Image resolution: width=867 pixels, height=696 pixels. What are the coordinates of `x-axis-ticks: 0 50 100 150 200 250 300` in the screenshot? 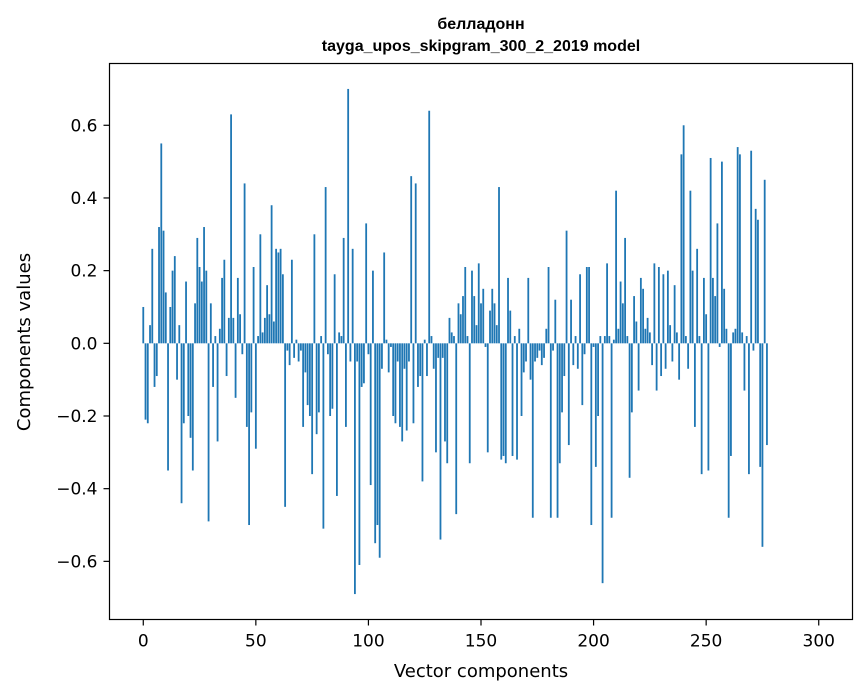 It's located at (486, 635).